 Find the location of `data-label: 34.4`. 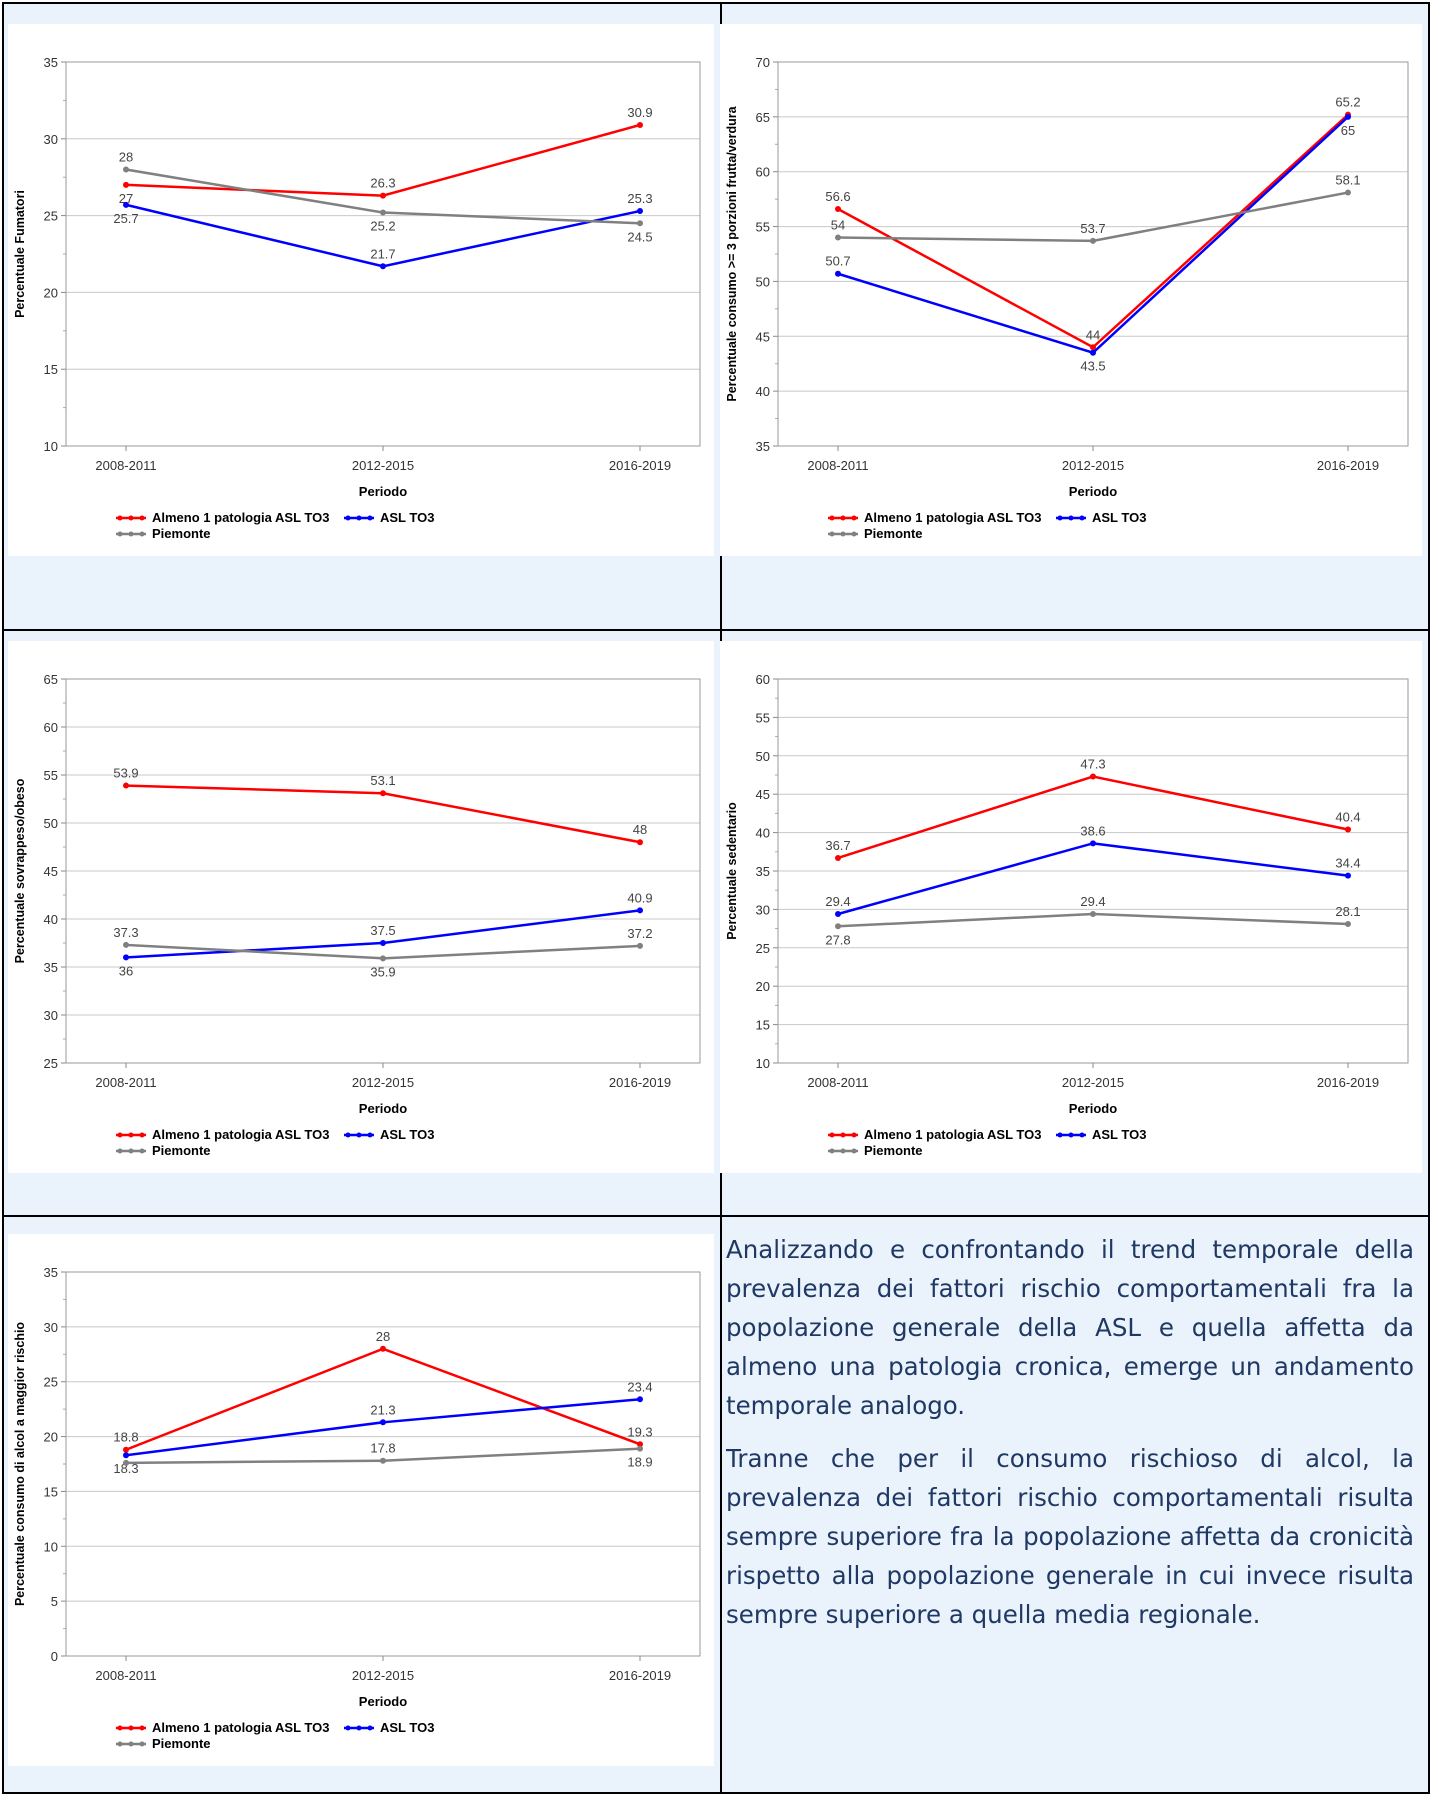

data-label: 34.4 is located at coordinates (1347, 863).